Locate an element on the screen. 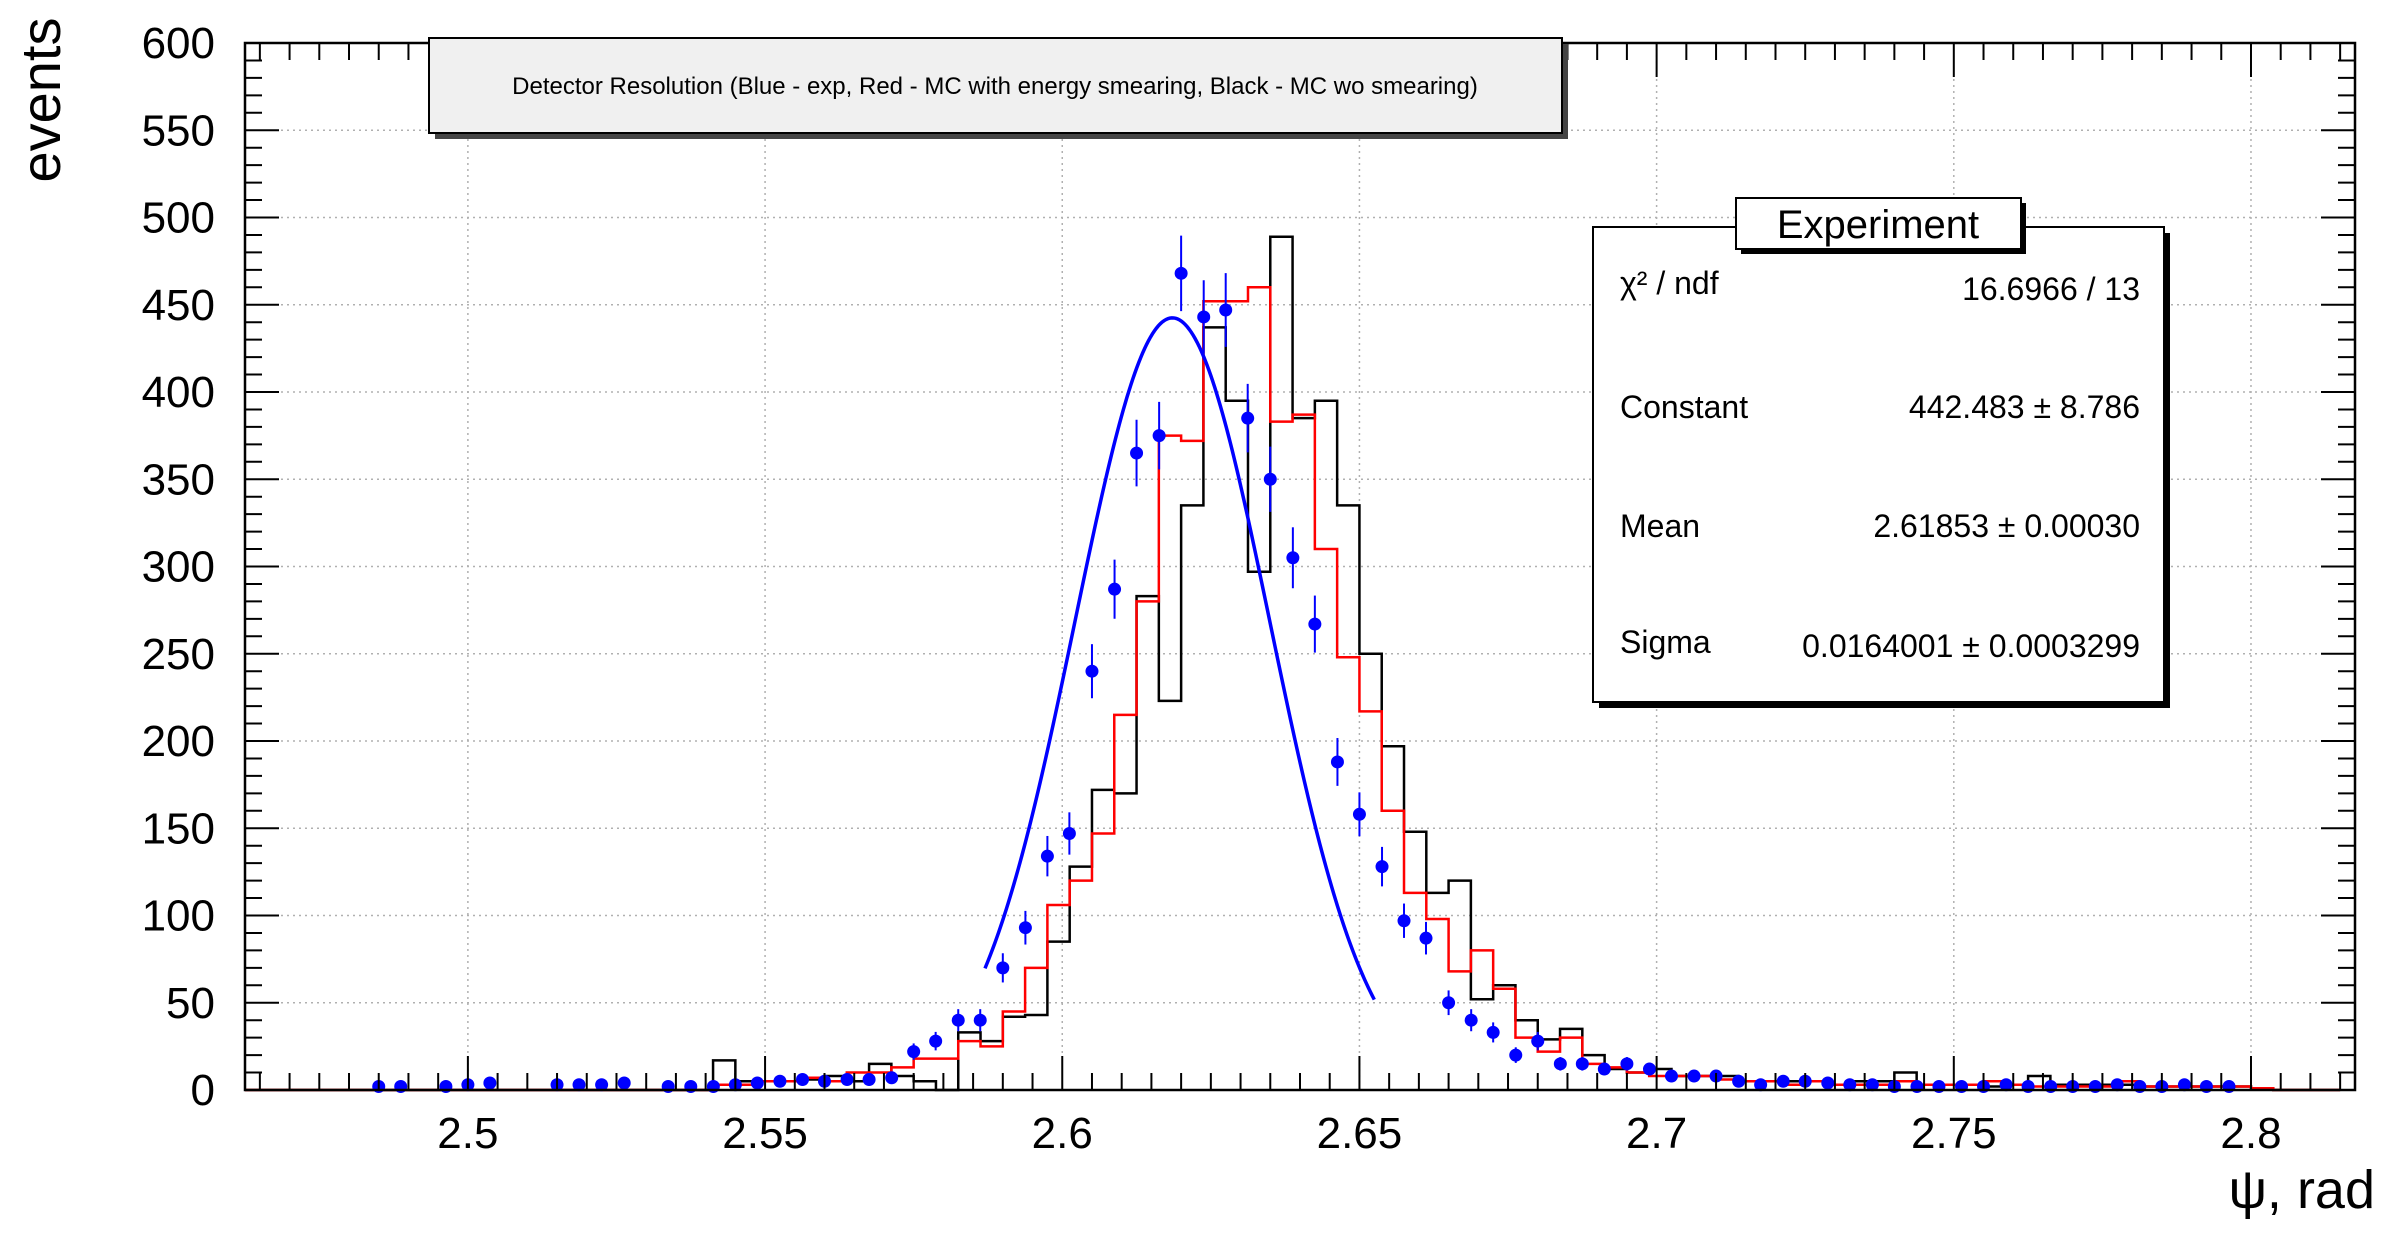 The width and height of the screenshot is (2400, 1235). y-tick-label: 50 is located at coordinates (190, 1003).